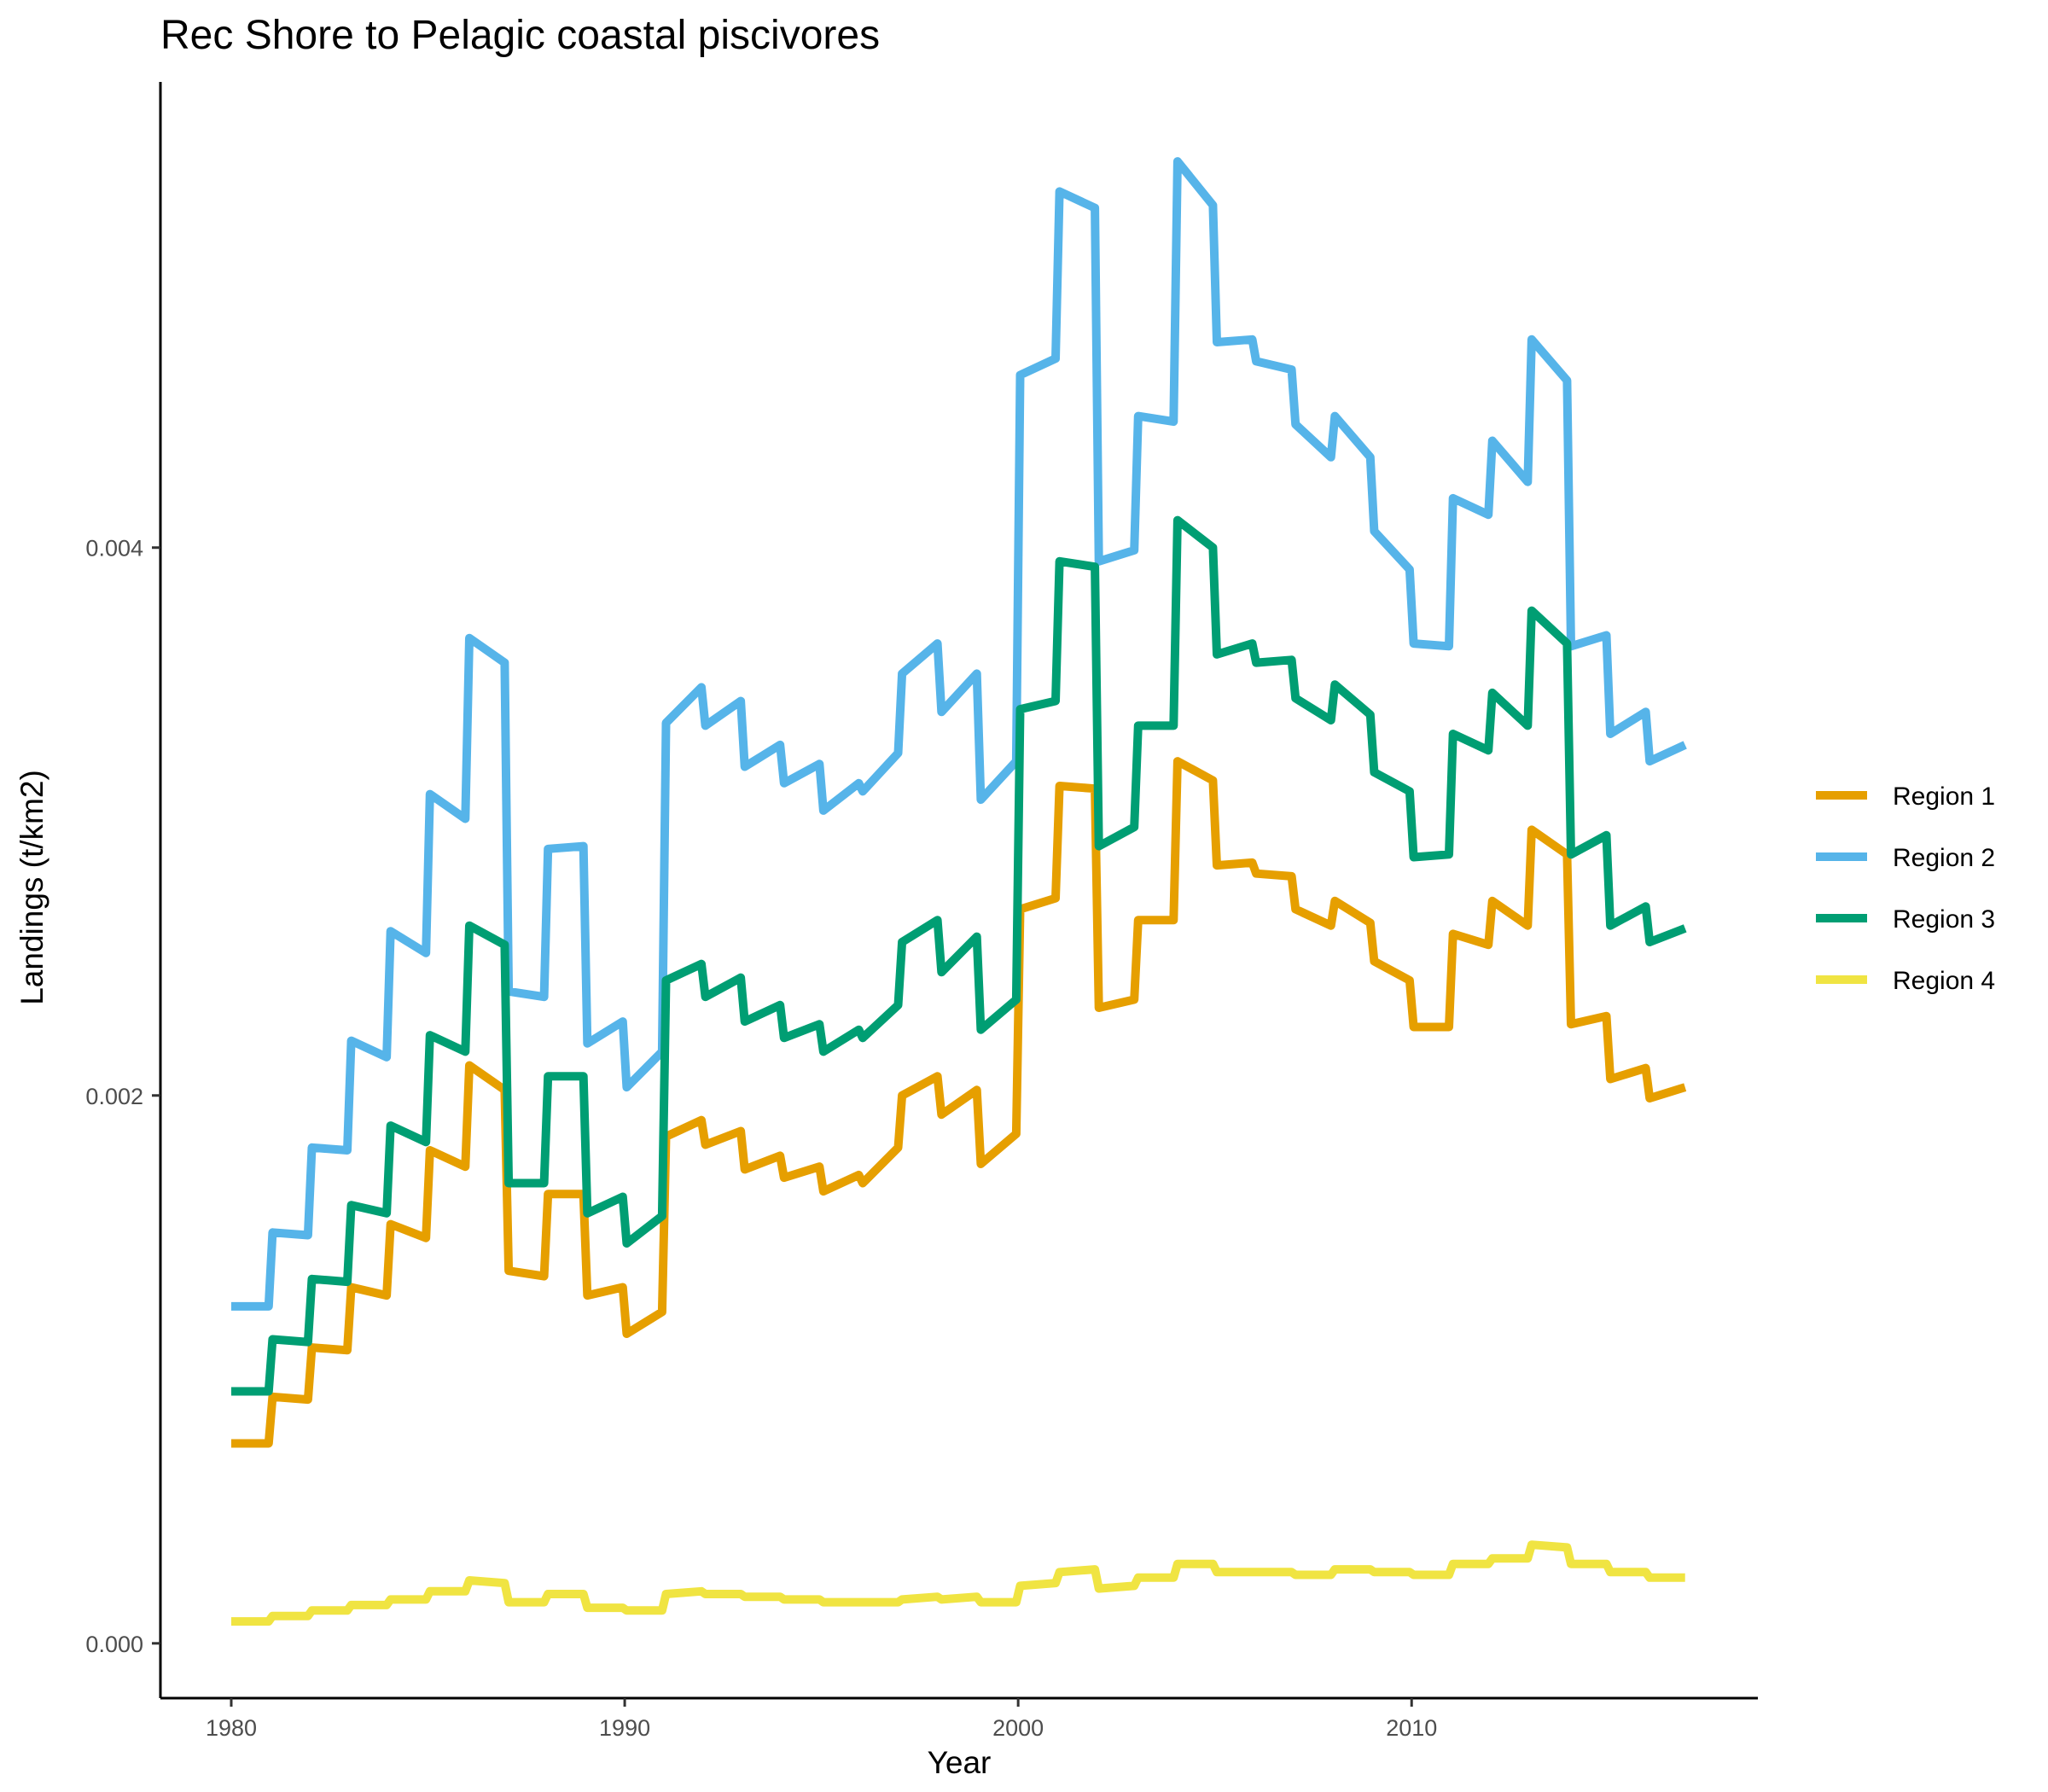  What do you see at coordinates (1944, 920) in the screenshot?
I see `legend-label-region-3: Region 3` at bounding box center [1944, 920].